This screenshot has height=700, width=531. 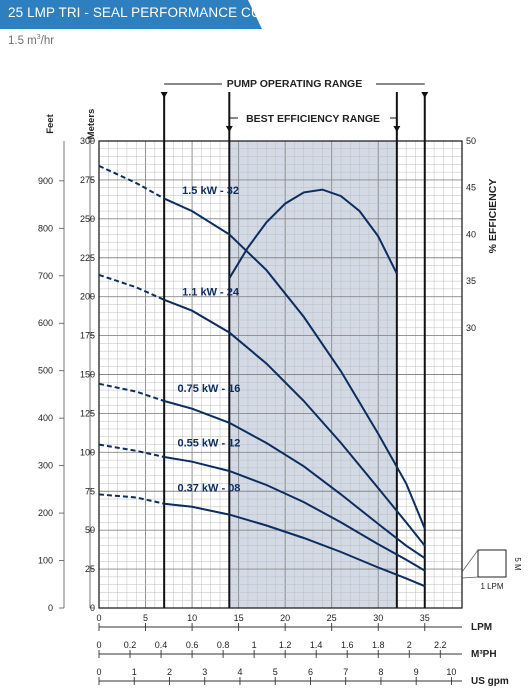 What do you see at coordinates (192, 645) in the screenshot?
I see `m3ph-tick-label: 0.6` at bounding box center [192, 645].